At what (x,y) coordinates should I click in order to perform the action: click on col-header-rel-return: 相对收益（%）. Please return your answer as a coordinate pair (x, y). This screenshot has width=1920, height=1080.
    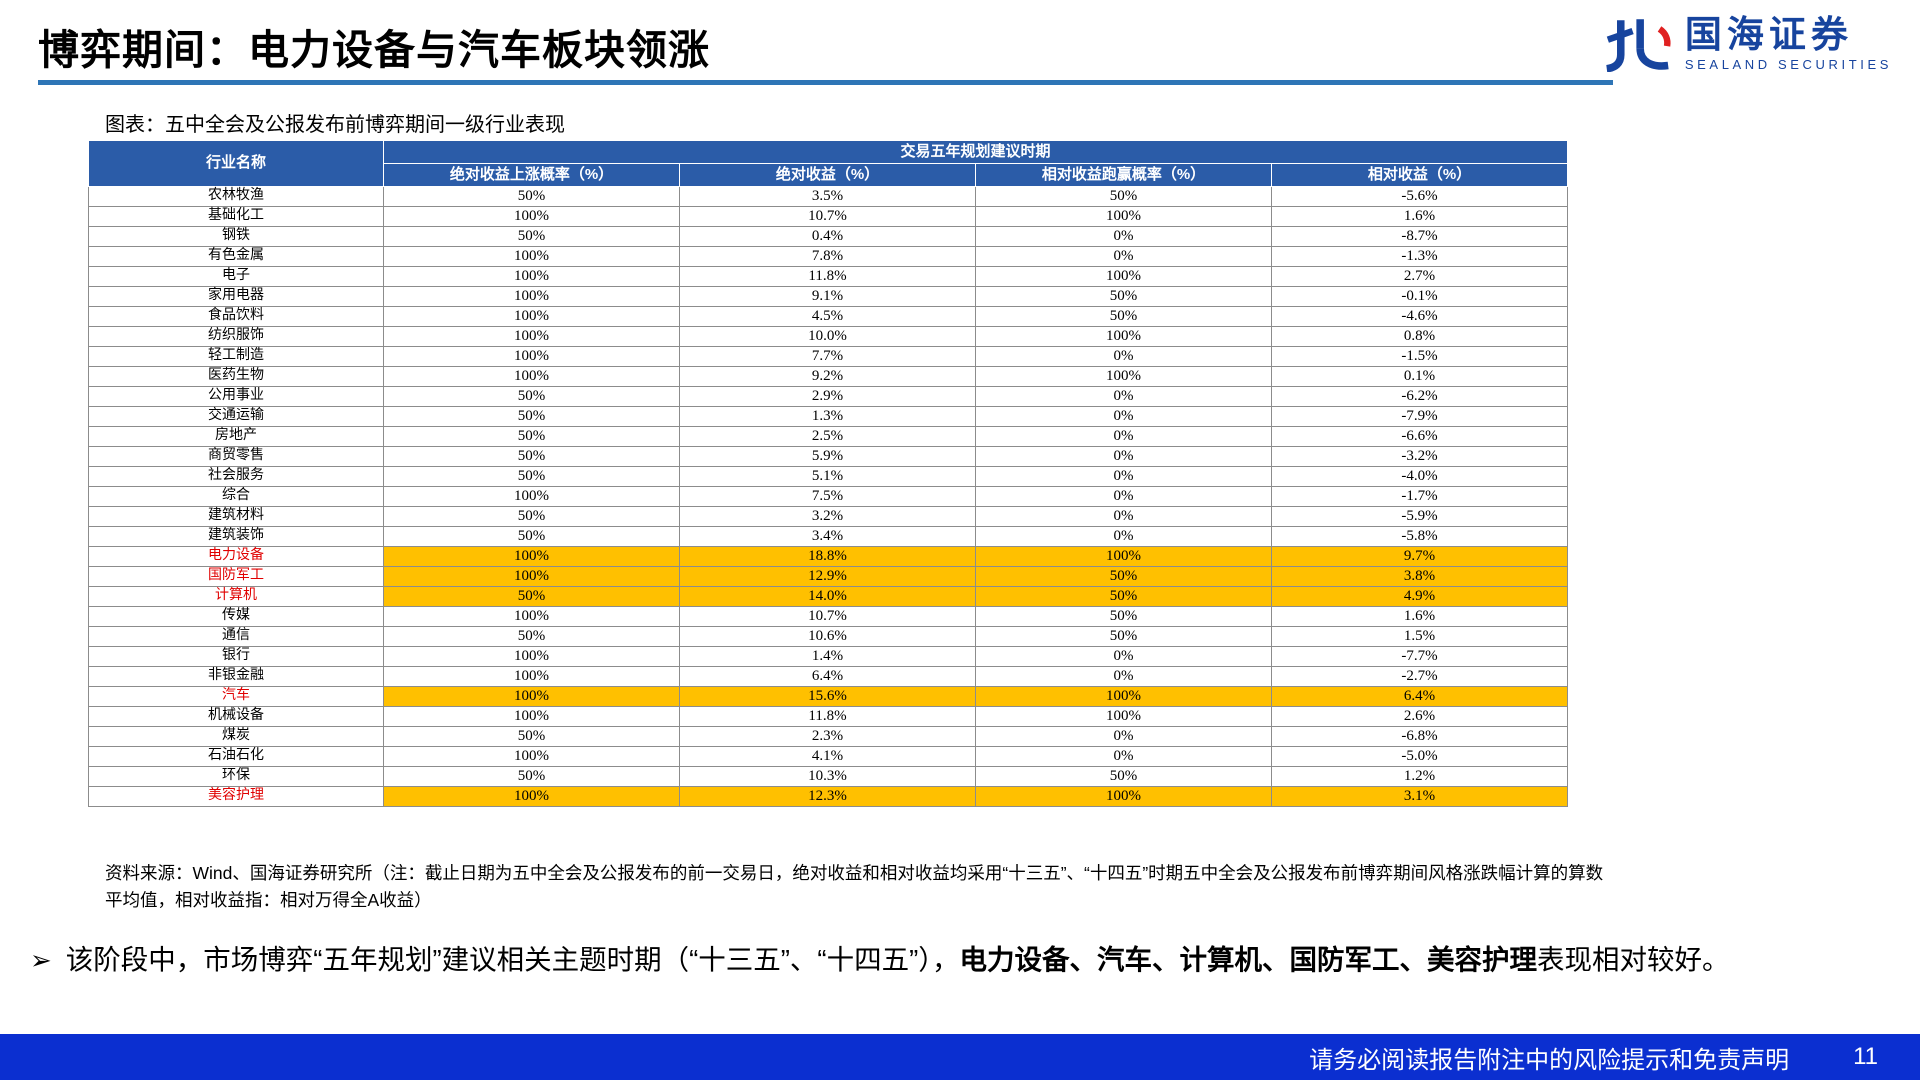
    Looking at the image, I should click on (1419, 175).